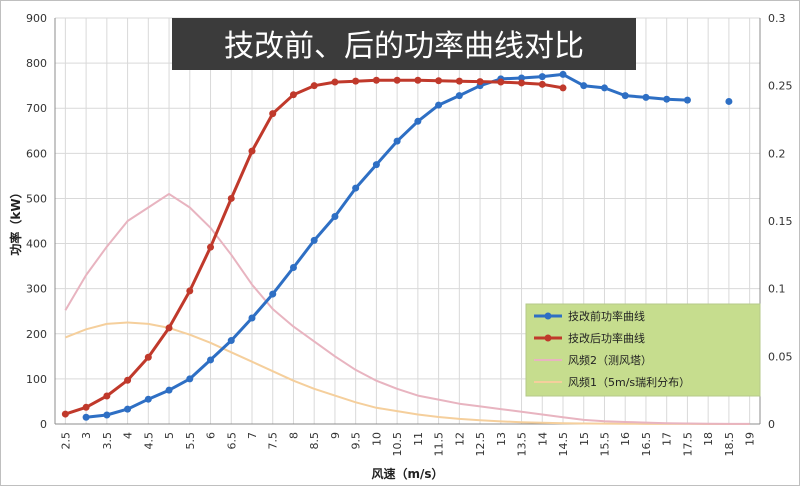 The image size is (800, 490). Describe the element at coordinates (36, 63) in the screenshot. I see `y-tick-label: 800` at that location.